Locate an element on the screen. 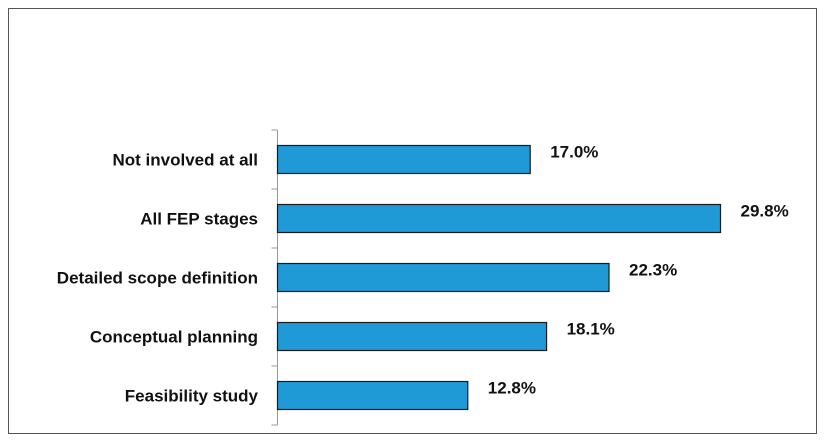 The image size is (825, 442). category-label: Detailed scope definition is located at coordinates (157, 278).